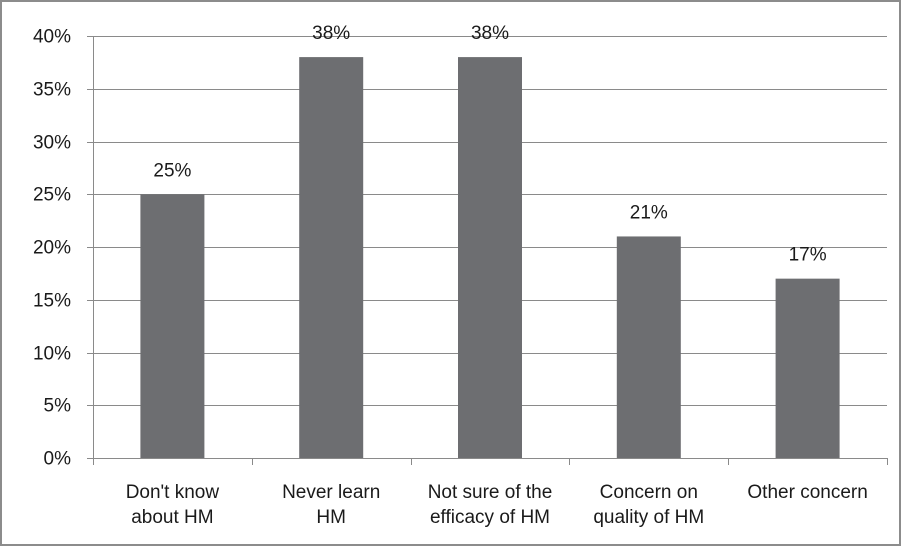 The image size is (901, 546). Describe the element at coordinates (649, 212) in the screenshot. I see `data-label: 21%` at that location.